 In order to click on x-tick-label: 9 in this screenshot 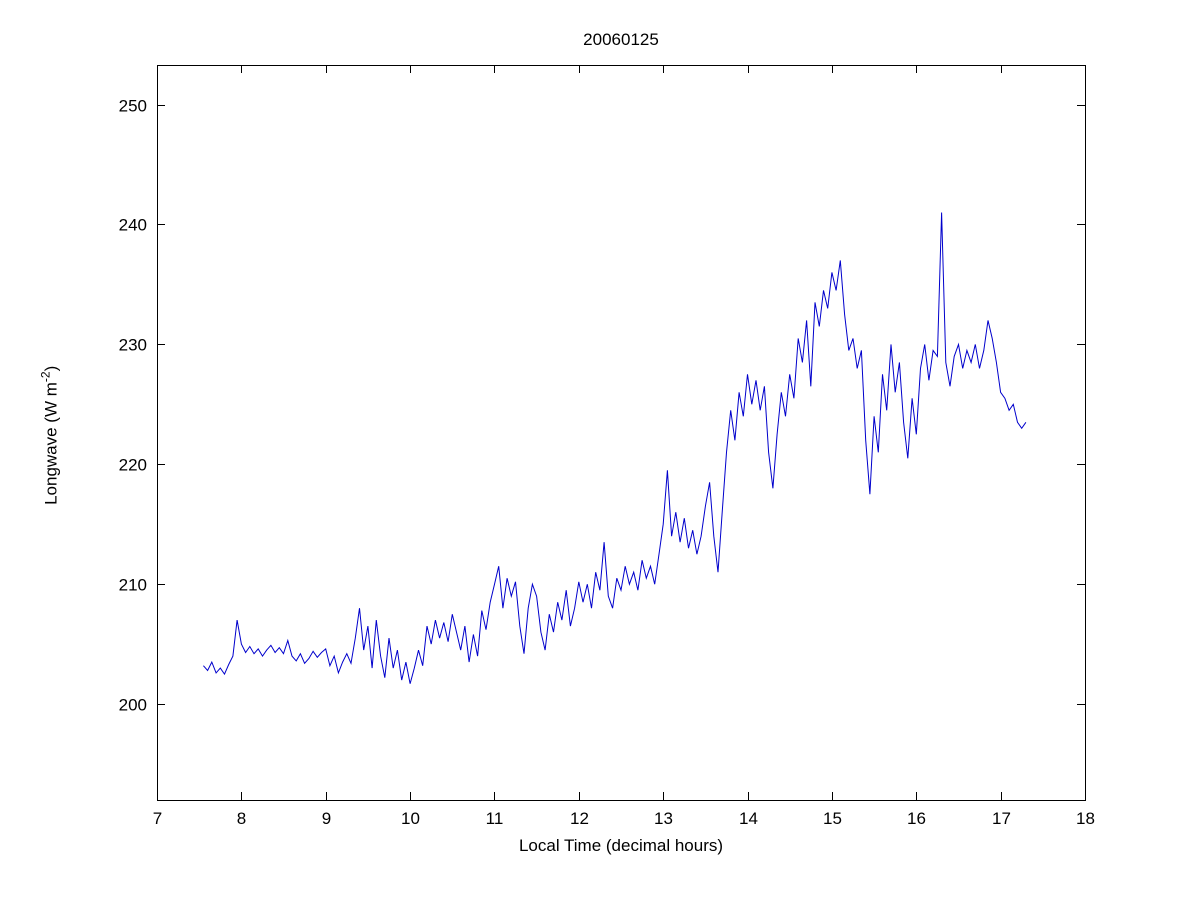, I will do `click(326, 818)`.